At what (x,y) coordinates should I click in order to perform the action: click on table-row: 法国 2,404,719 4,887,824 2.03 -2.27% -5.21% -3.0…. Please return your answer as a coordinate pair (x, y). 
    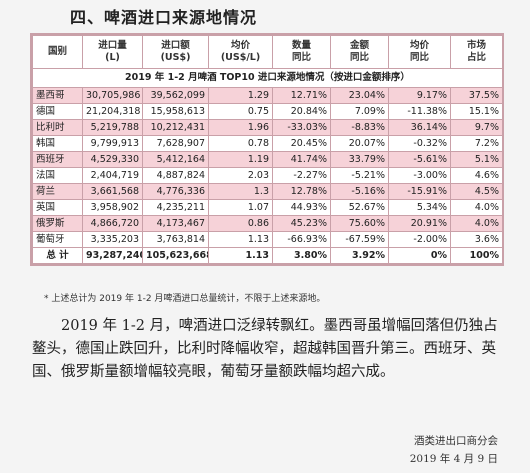
    Looking at the image, I should click on (267, 175).